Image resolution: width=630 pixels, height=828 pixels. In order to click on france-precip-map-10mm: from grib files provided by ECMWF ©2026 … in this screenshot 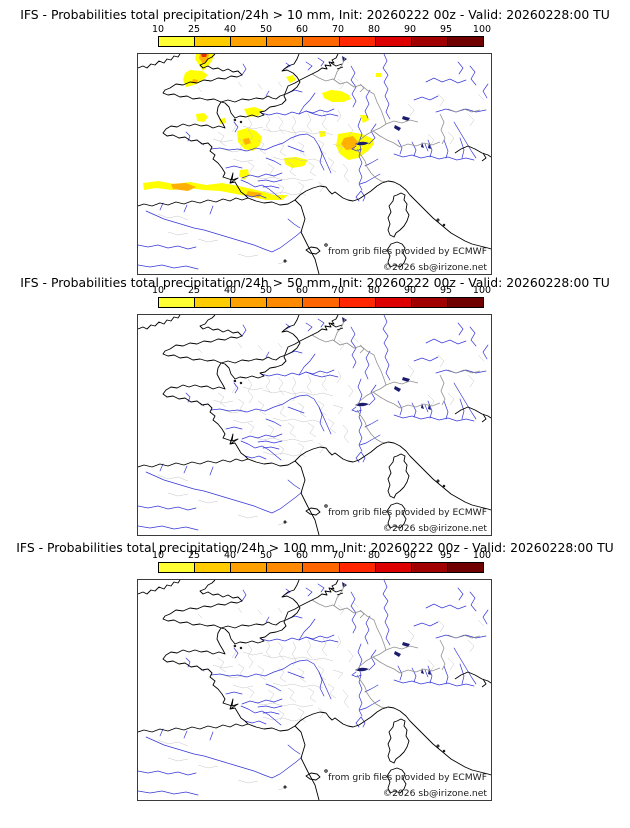, I will do `click(314, 164)`.